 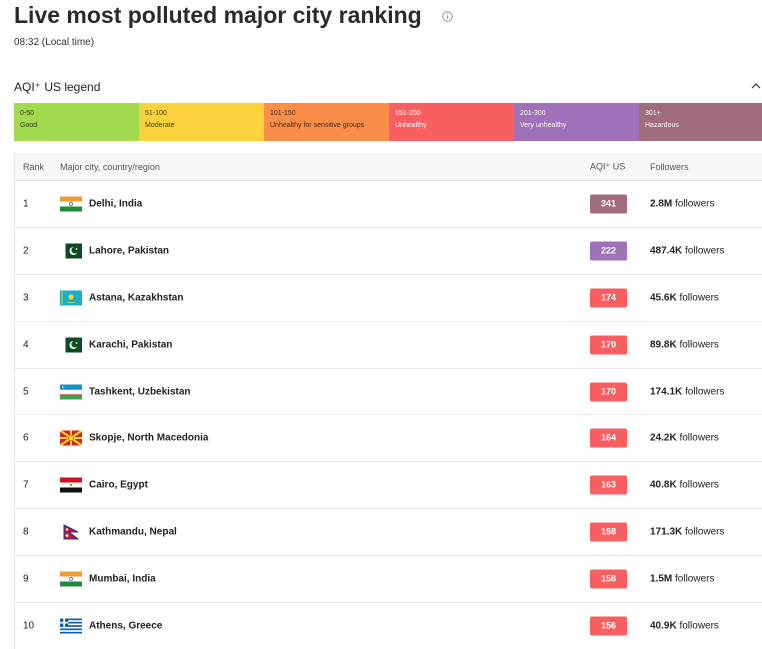 What do you see at coordinates (756, 86) in the screenshot?
I see `collapse-toggle` at bounding box center [756, 86].